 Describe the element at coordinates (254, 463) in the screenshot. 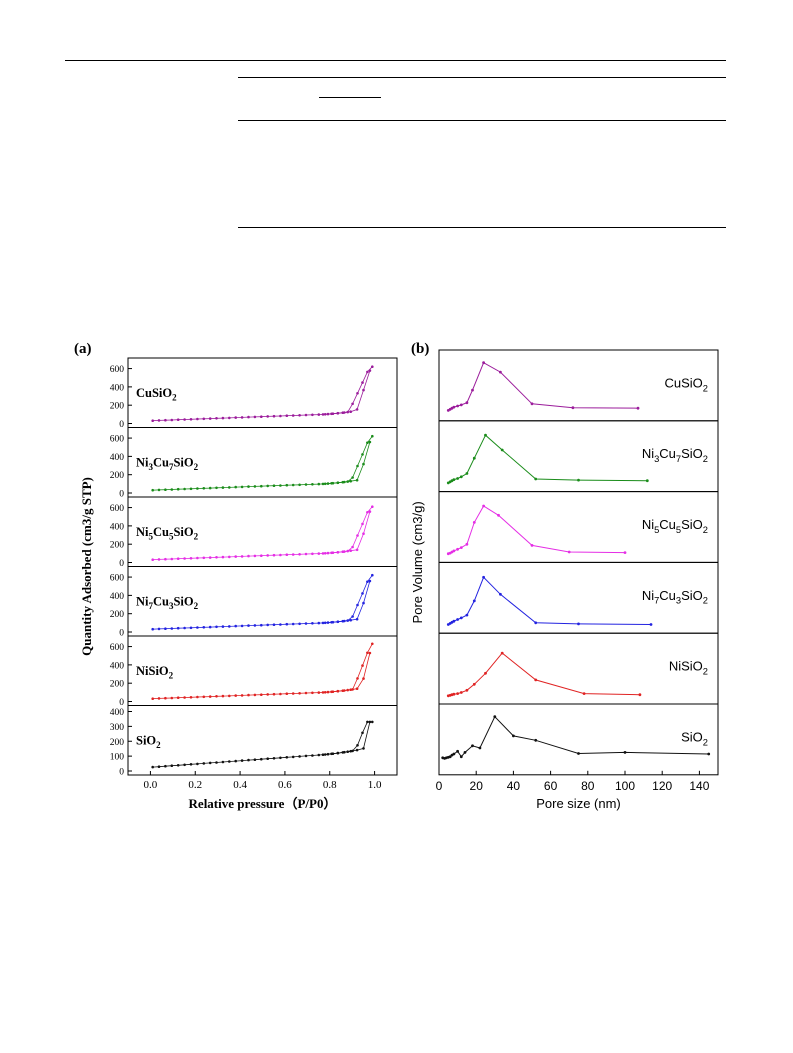

I see `isotherm-subplot: 0 200 400 600 Ni3Cu7SiO2` at that location.